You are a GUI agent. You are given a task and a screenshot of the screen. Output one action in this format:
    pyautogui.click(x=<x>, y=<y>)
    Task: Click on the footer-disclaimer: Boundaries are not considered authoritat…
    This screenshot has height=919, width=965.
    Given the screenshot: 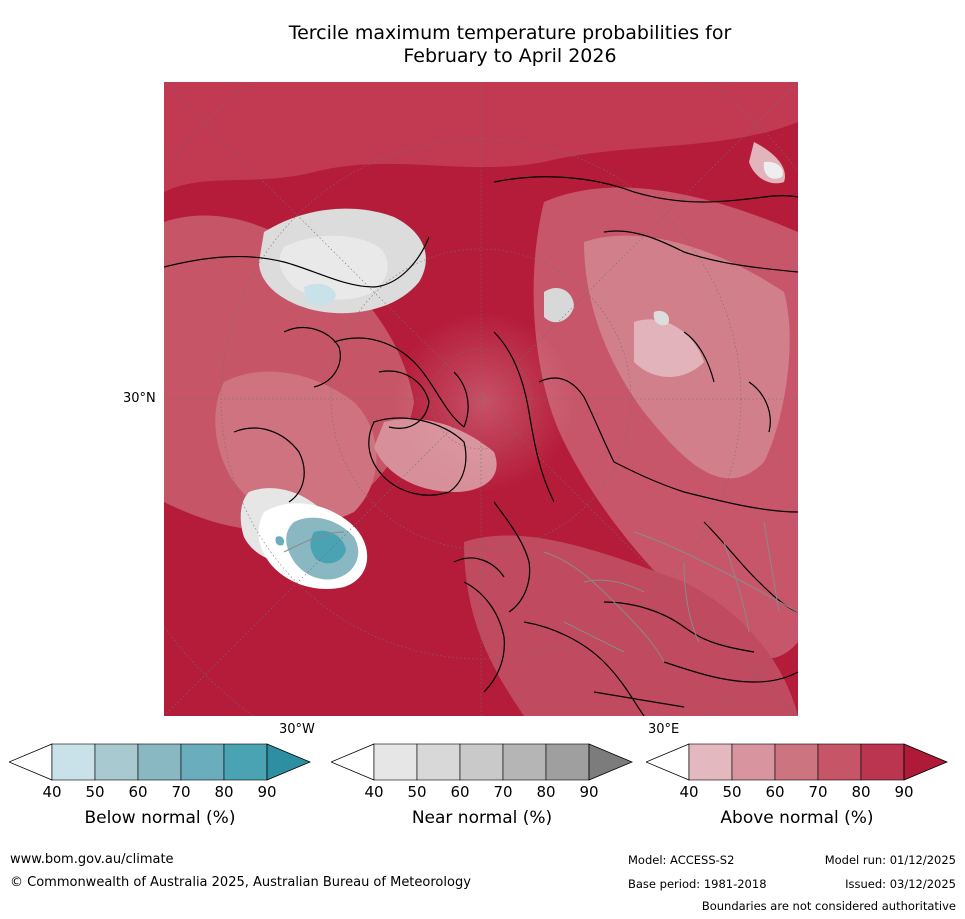 What is the action you would take?
    pyautogui.click(x=828, y=906)
    